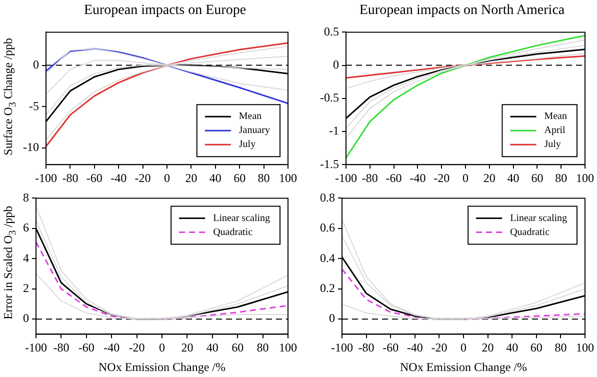 The width and height of the screenshot is (597, 377). I want to click on y-tick-label: 0.2, so click(327, 288).